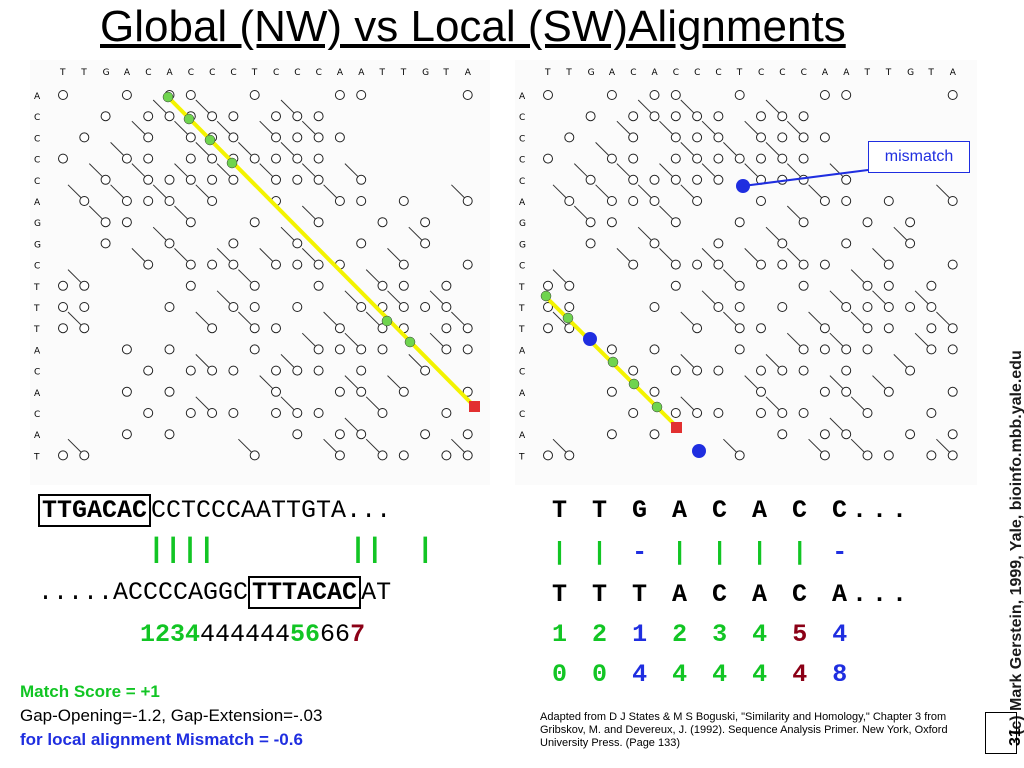  What do you see at coordinates (521, 330) in the screenshot?
I see `matrix-side-letter: T` at bounding box center [521, 330].